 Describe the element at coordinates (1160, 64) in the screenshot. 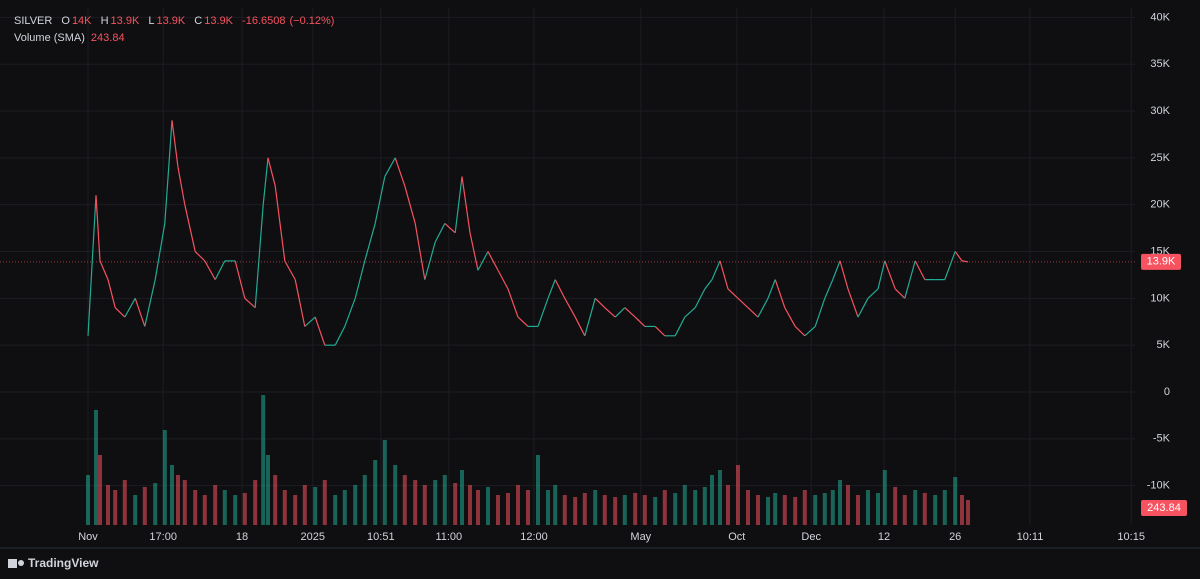

I see `y-tick-label: 35K` at that location.